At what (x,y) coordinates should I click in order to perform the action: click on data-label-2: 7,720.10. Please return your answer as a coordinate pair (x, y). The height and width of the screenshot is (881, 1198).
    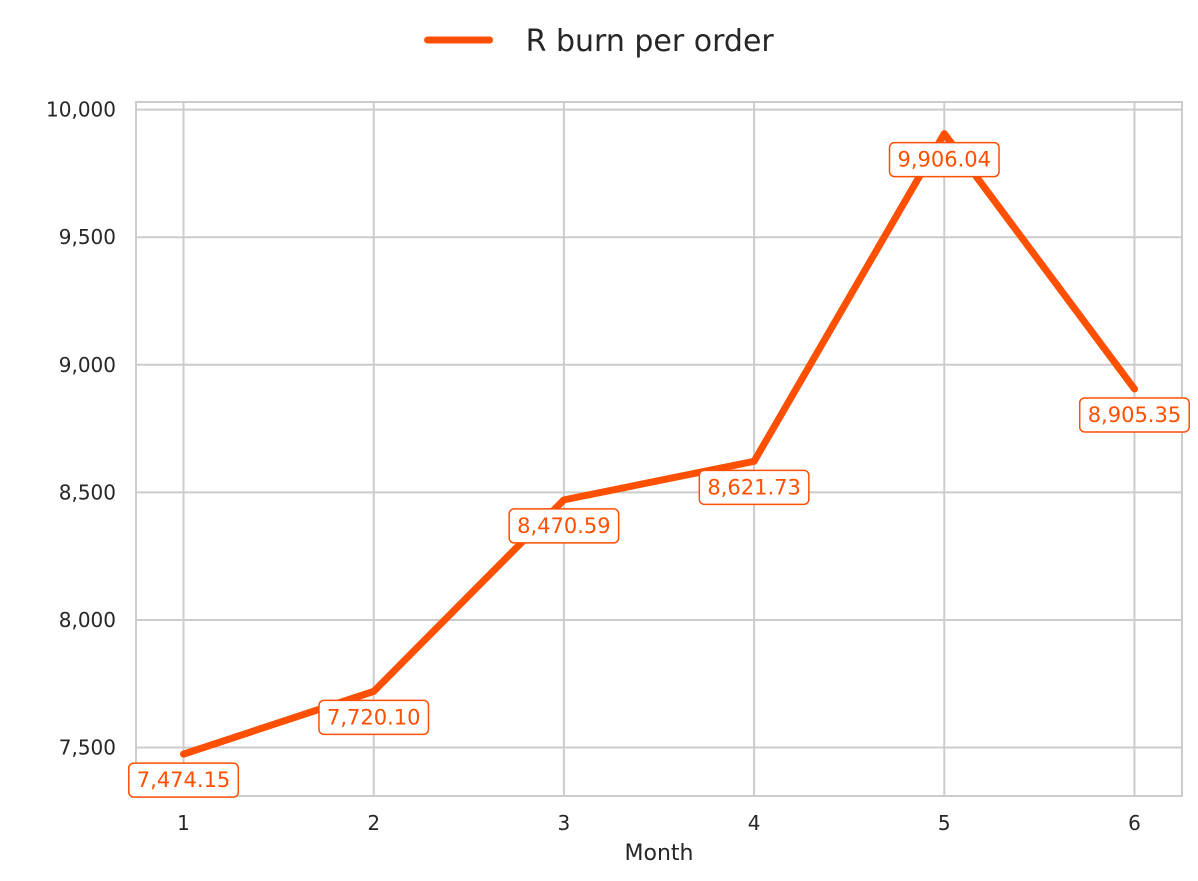
    Looking at the image, I should click on (374, 717).